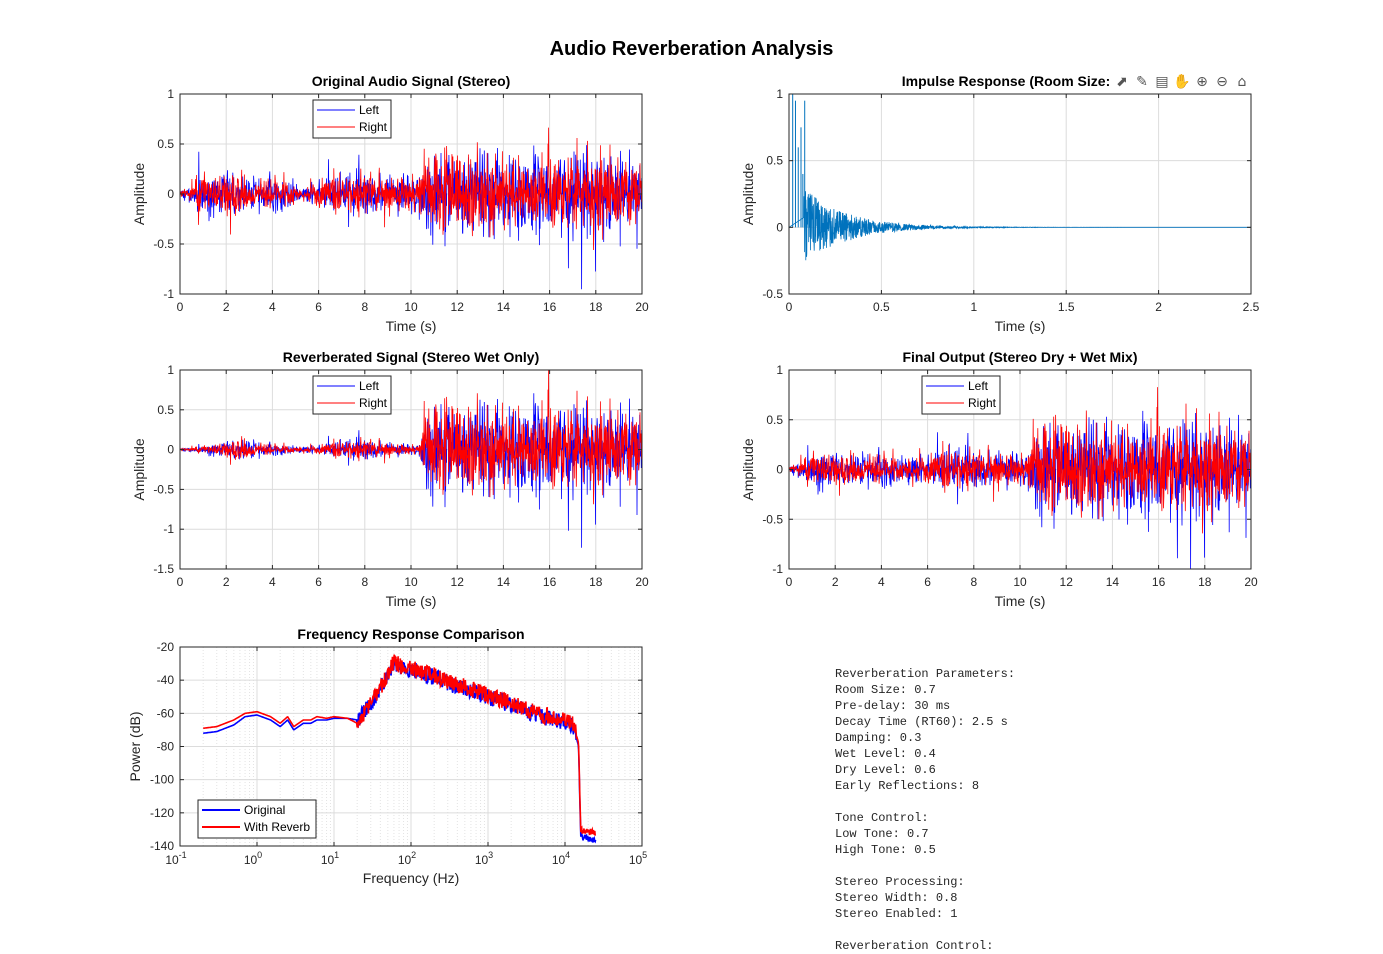 The width and height of the screenshot is (1383, 954). What do you see at coordinates (1142, 82) in the screenshot?
I see `brush-icon: ✎` at bounding box center [1142, 82].